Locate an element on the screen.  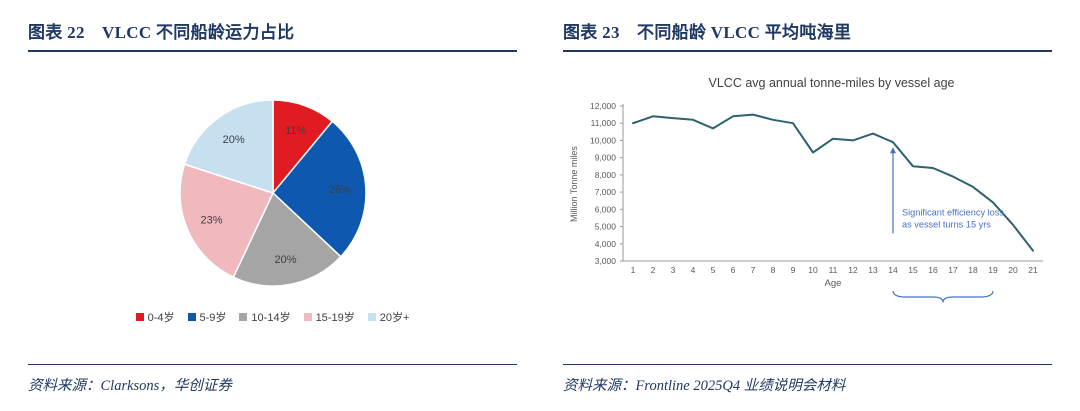
x-axis: 1 2 3 4 5 6 7 8 9 10 11 12 13 14 15 16 17 18 19 20 21 is located at coordinates (833, 270).